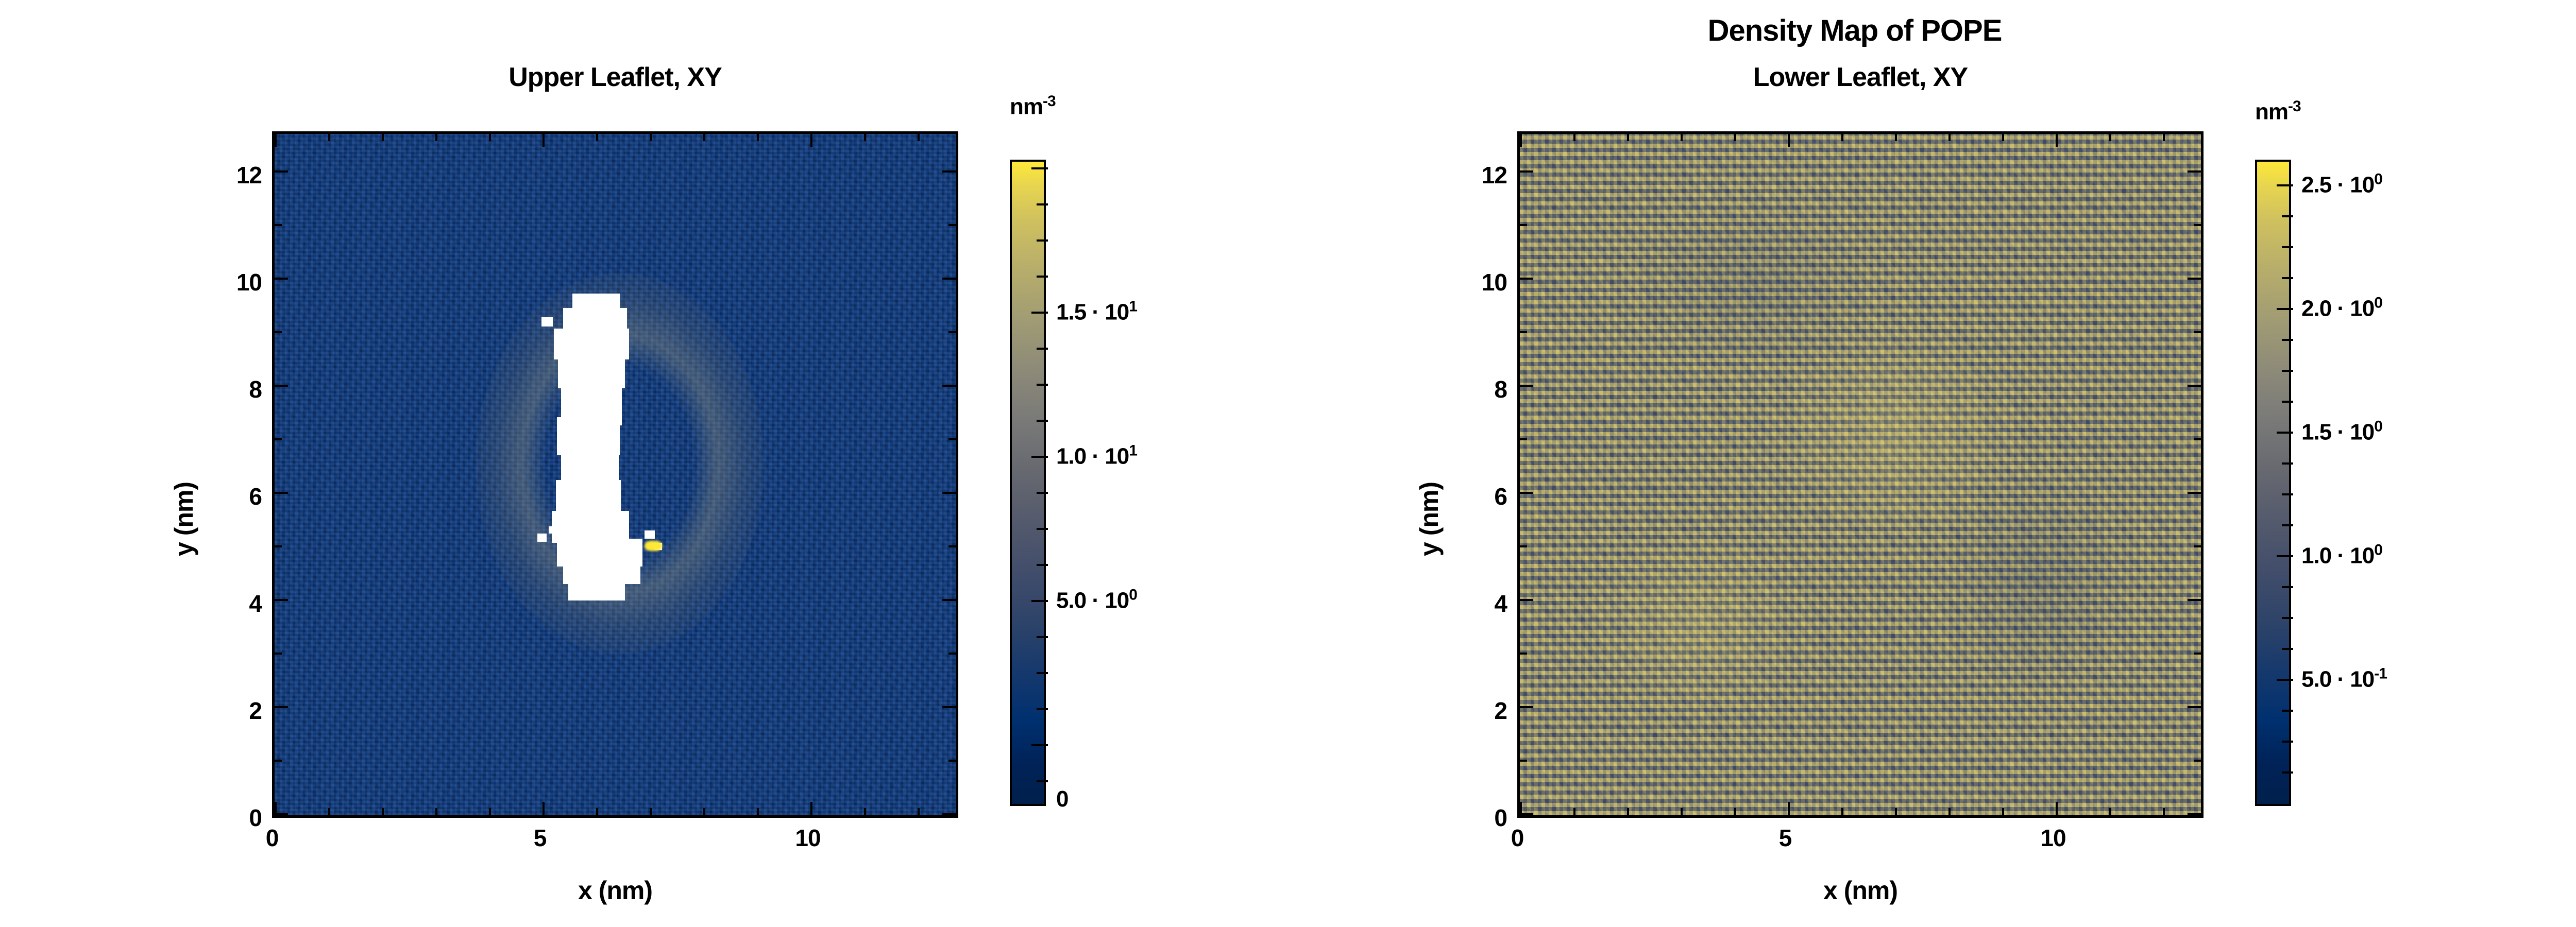  I want to click on colorbar-upper-leaflet: nm-3 1.5 · 101 1.0 ·, so click(1128, 463).